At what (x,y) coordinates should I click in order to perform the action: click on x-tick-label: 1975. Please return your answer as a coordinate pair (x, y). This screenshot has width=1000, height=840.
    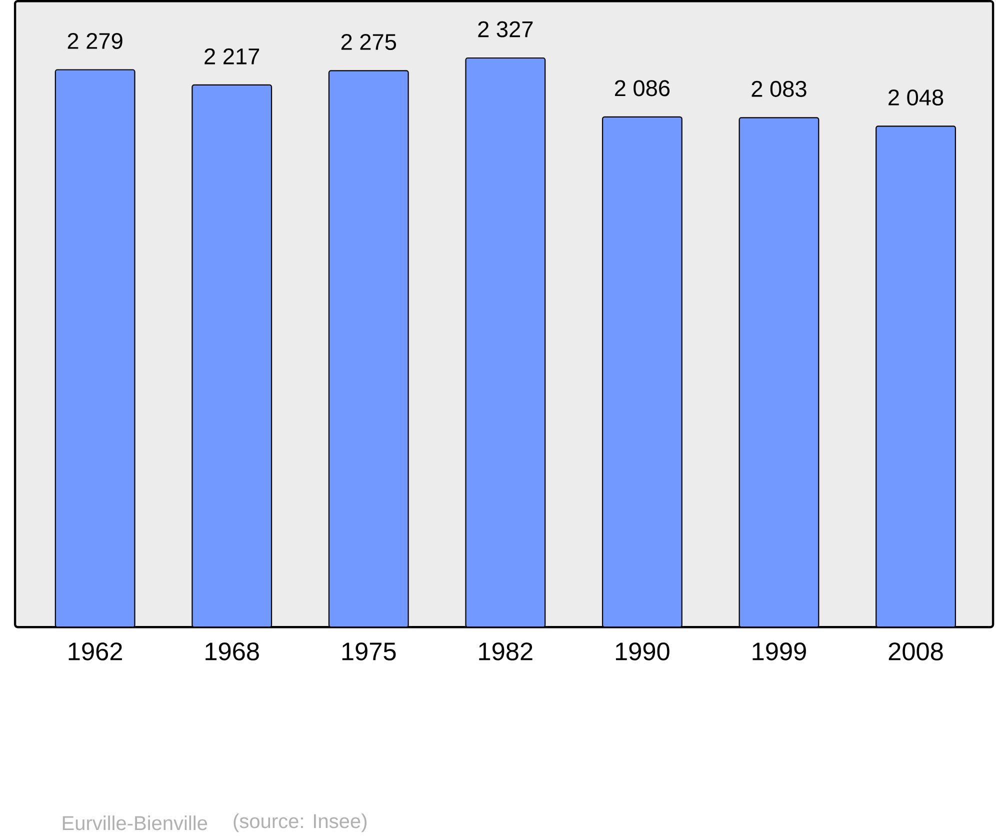
    Looking at the image, I should click on (369, 651).